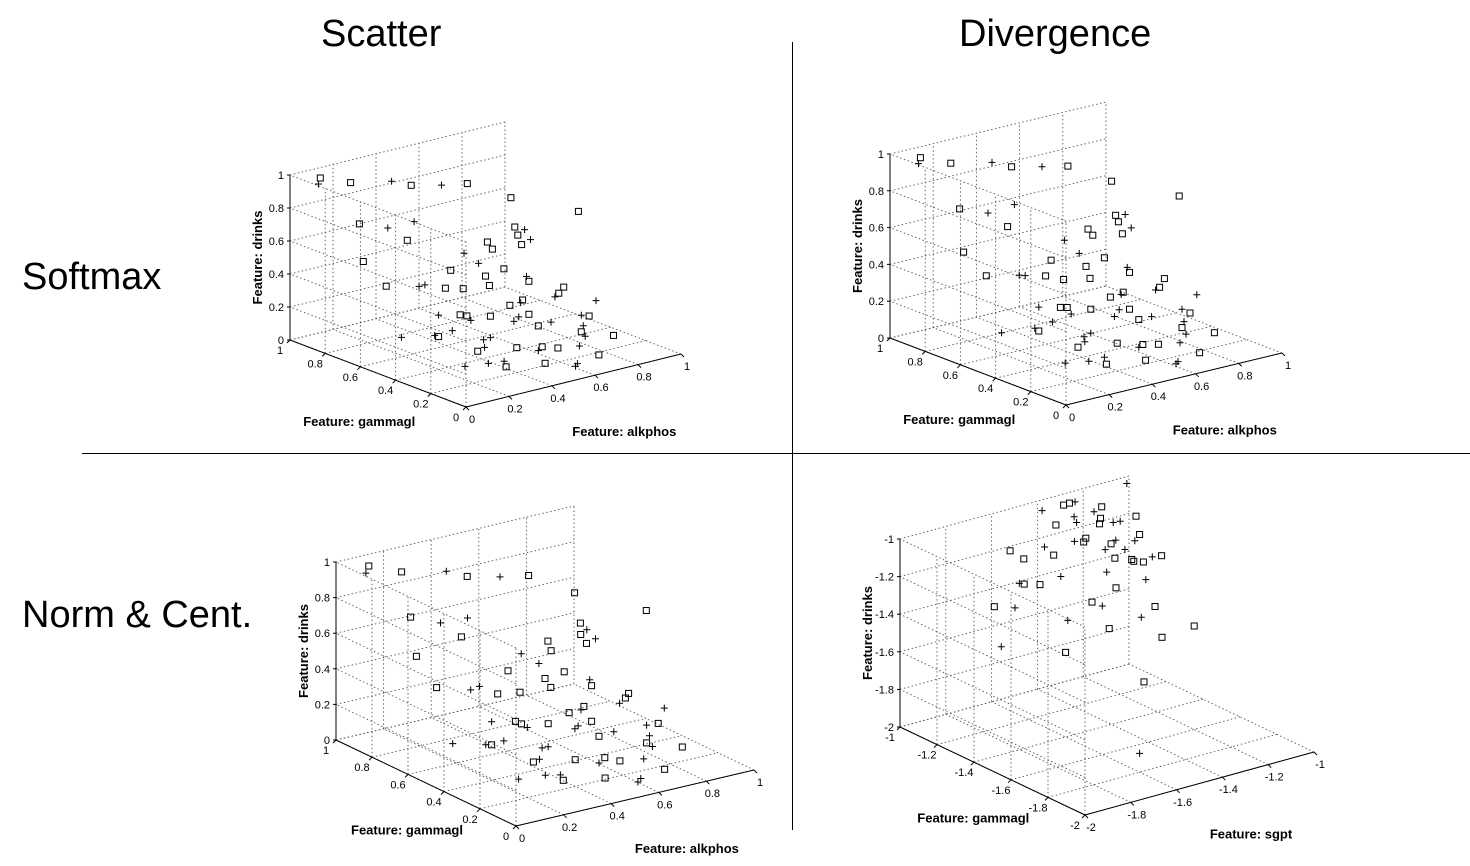 The height and width of the screenshot is (866, 1470). Describe the element at coordinates (1091, 828) in the screenshot. I see `x-tick-label: -2` at that location.